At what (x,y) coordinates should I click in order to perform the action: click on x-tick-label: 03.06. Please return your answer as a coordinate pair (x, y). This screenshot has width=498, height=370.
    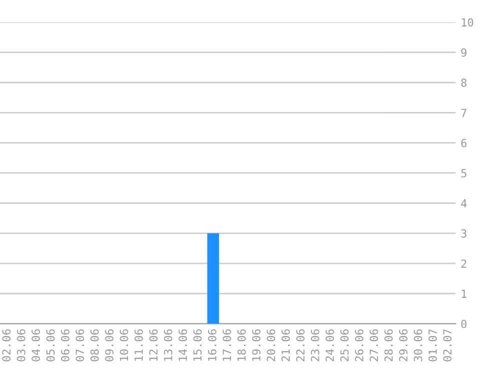
    Looking at the image, I should click on (21, 345).